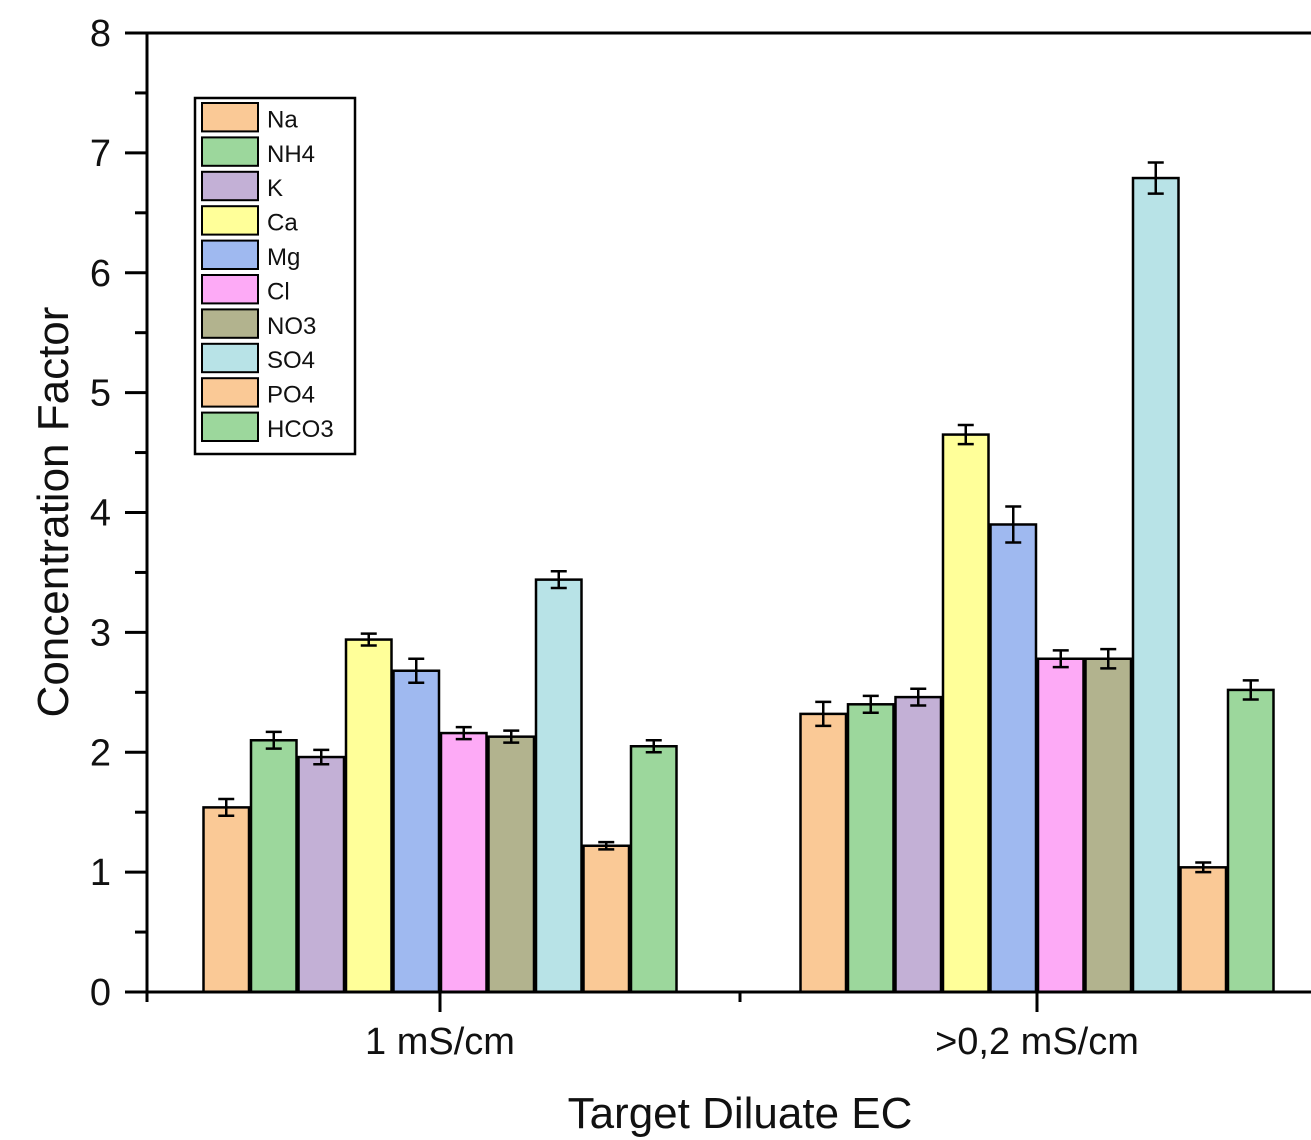 The image size is (1311, 1140). Describe the element at coordinates (100, 514) in the screenshot. I see `y-tick-label: 4` at that location.